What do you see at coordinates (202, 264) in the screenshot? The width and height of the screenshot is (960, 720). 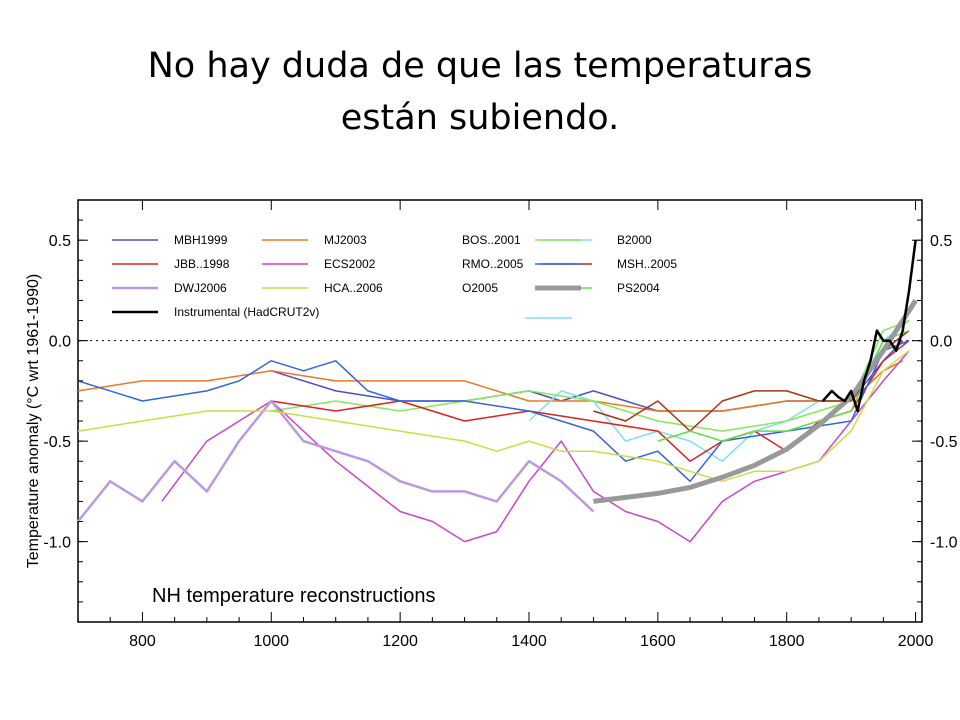 I see `legend-label-4: JBB..1998` at bounding box center [202, 264].